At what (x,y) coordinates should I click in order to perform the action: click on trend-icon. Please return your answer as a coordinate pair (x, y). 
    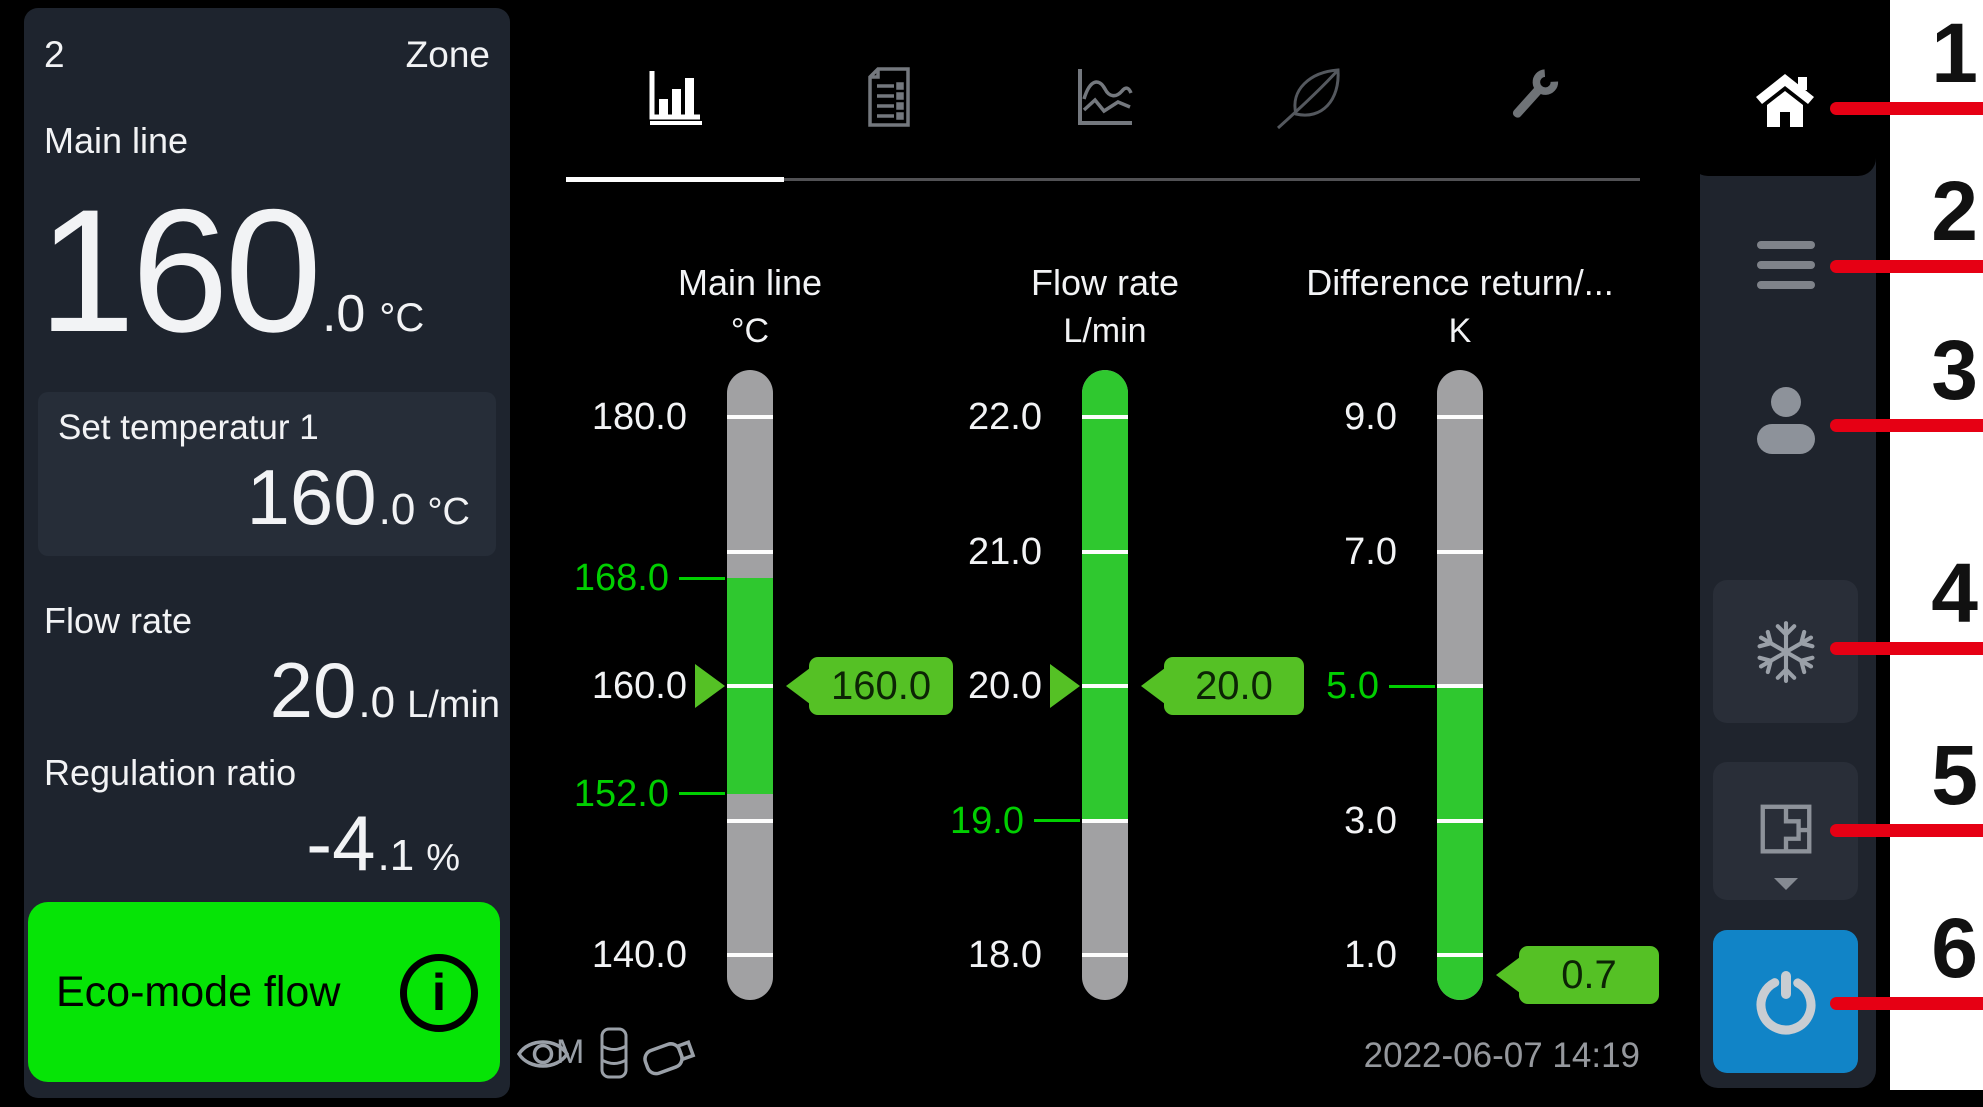
    Looking at the image, I should click on (1105, 97).